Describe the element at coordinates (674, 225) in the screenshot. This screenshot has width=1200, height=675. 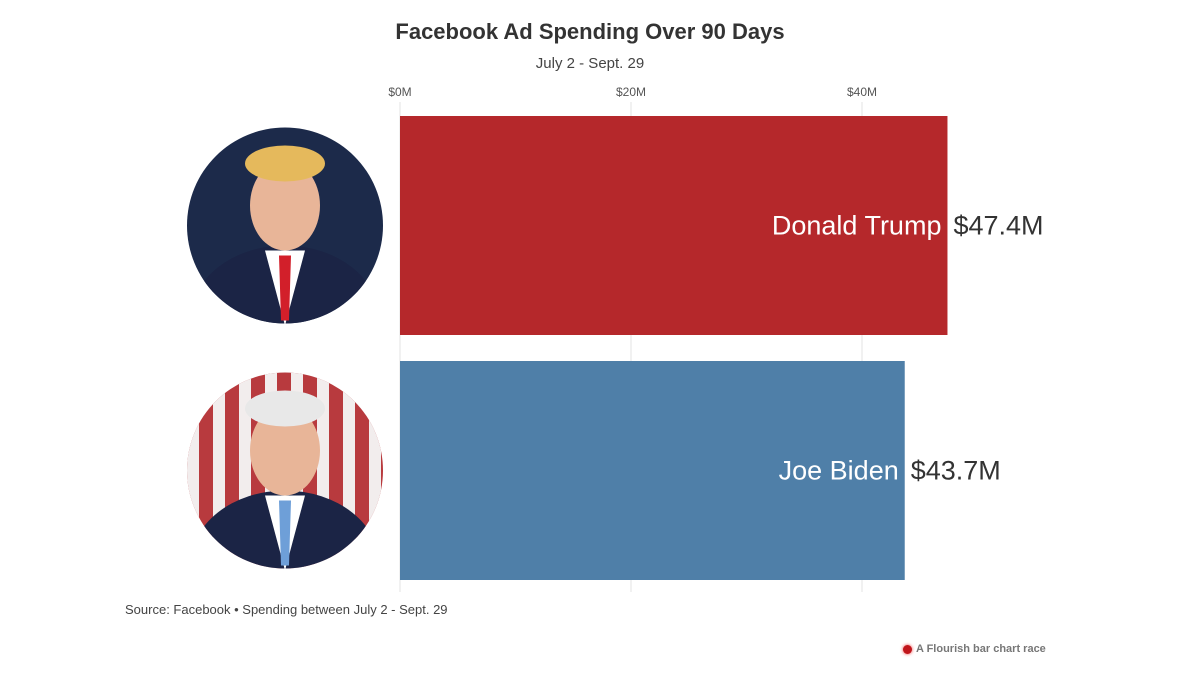
I see `bar-donald-trump` at that location.